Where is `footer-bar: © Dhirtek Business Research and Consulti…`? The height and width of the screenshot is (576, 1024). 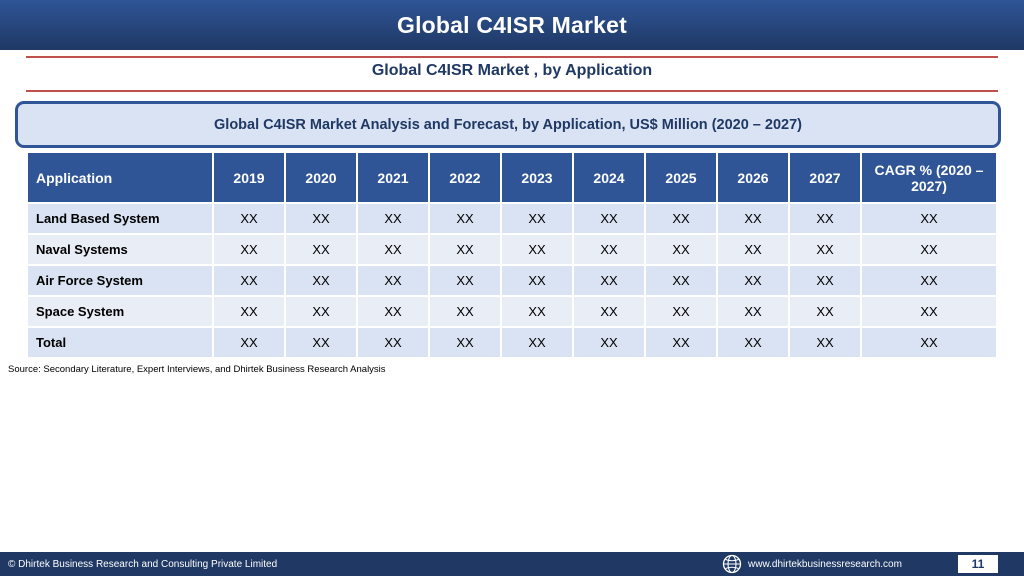
footer-bar: © Dhirtek Business Research and Consulti… is located at coordinates (512, 564).